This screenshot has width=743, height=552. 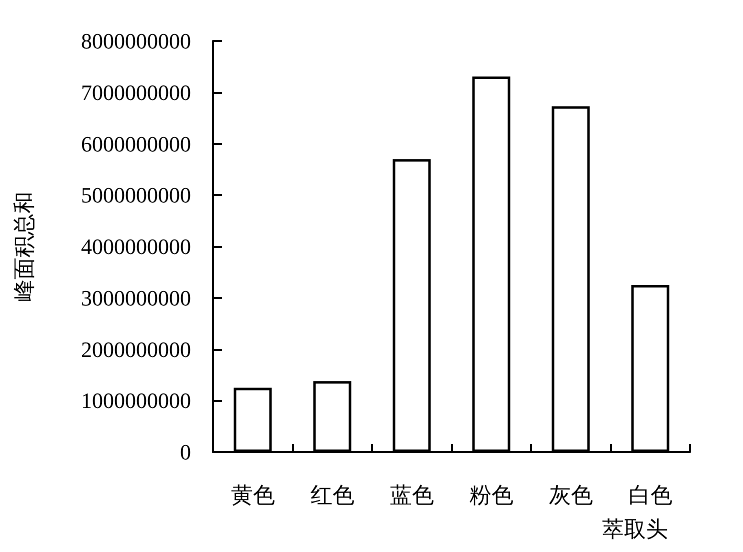 I want to click on y-tick-label: 3000000000, so click(x=136, y=297).